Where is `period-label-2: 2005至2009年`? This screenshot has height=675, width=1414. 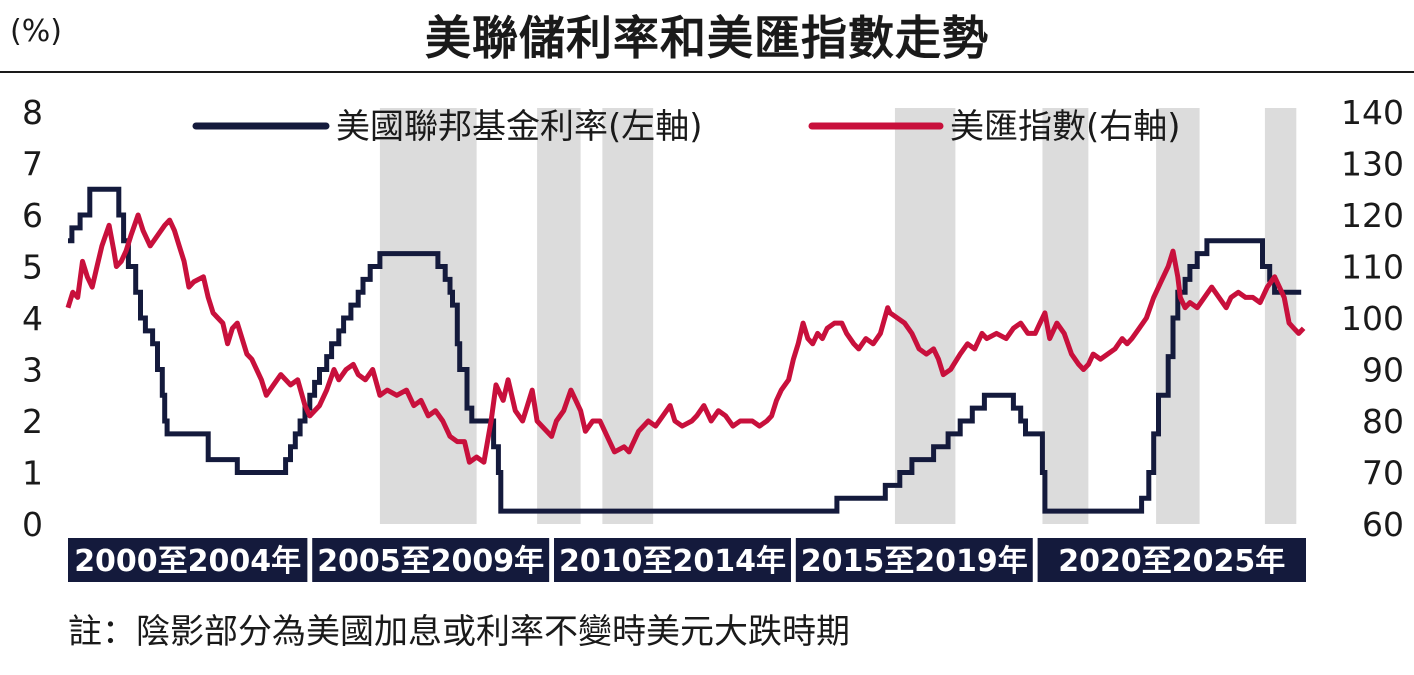 period-label-2: 2005至2009年 is located at coordinates (430, 561).